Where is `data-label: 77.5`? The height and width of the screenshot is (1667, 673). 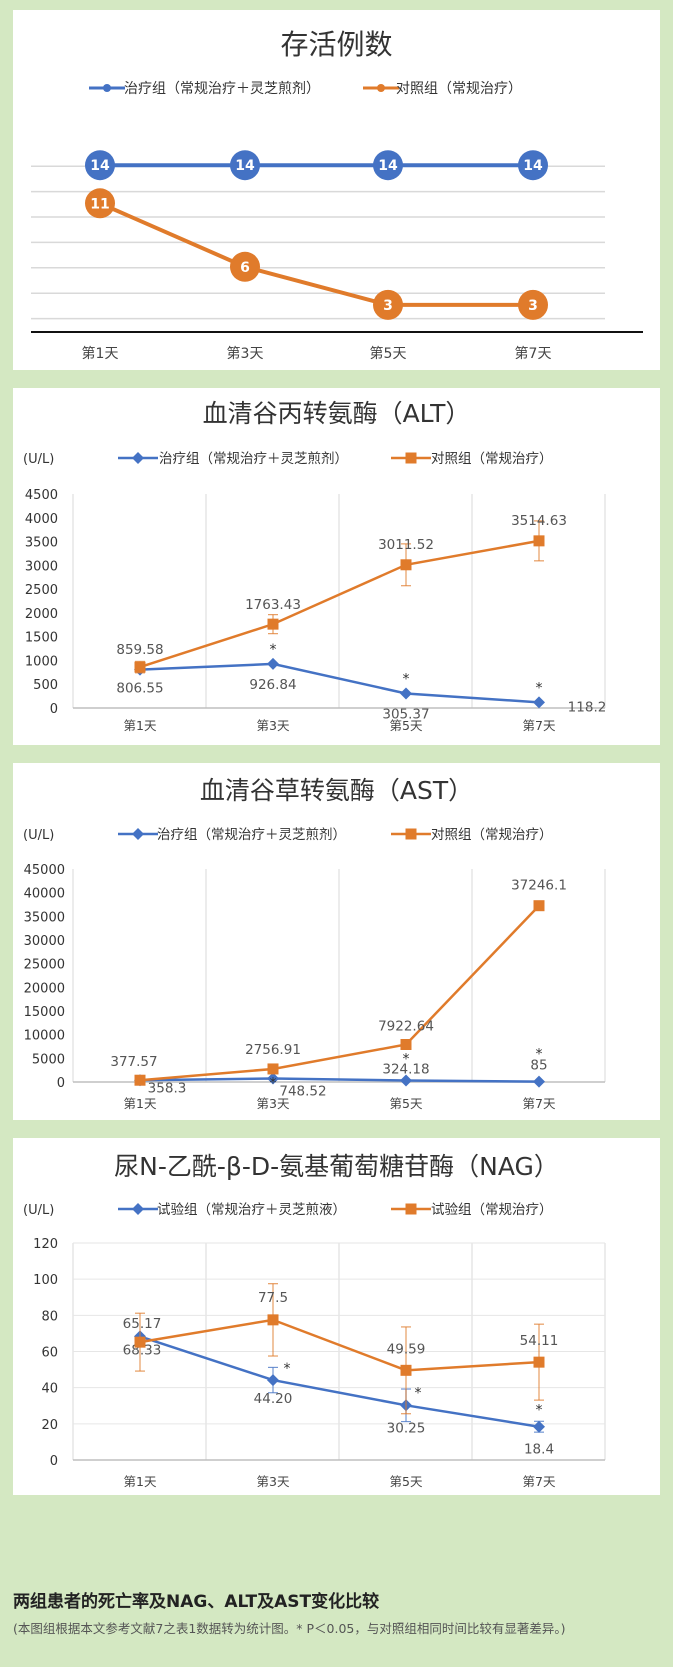
data-label: 77.5 is located at coordinates (273, 1298).